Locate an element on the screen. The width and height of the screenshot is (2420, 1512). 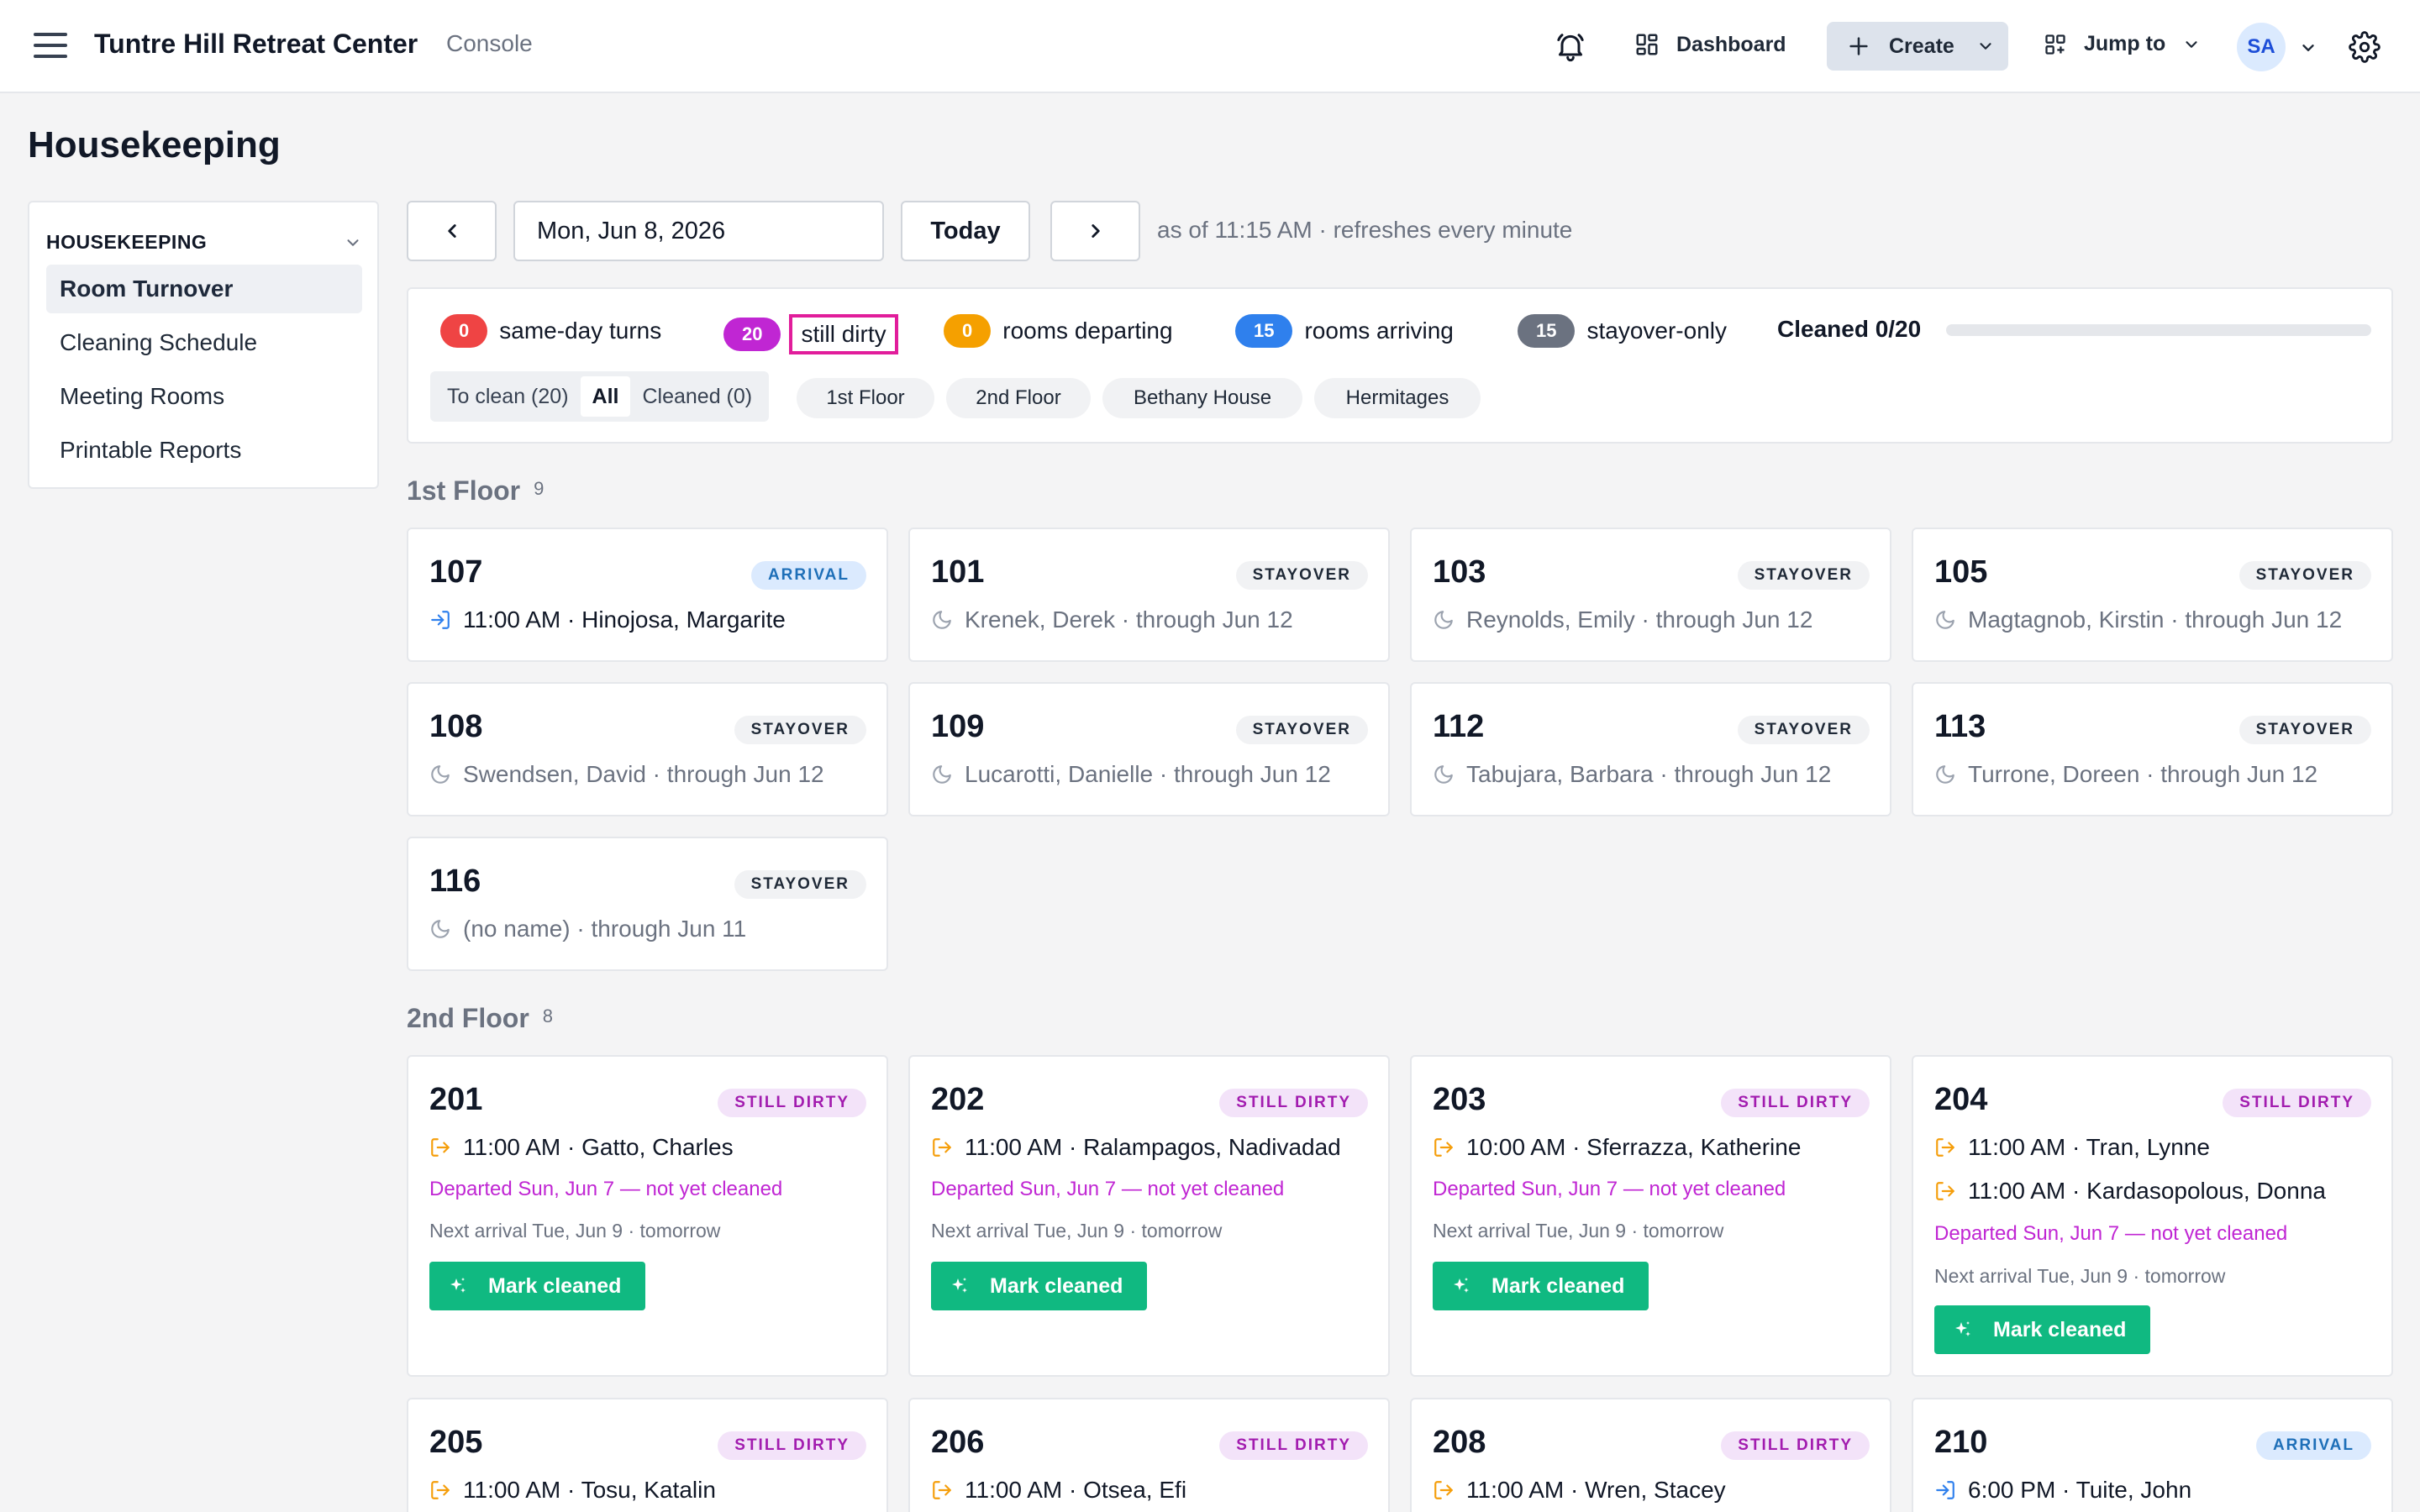
menu-icon is located at coordinates (51, 45).